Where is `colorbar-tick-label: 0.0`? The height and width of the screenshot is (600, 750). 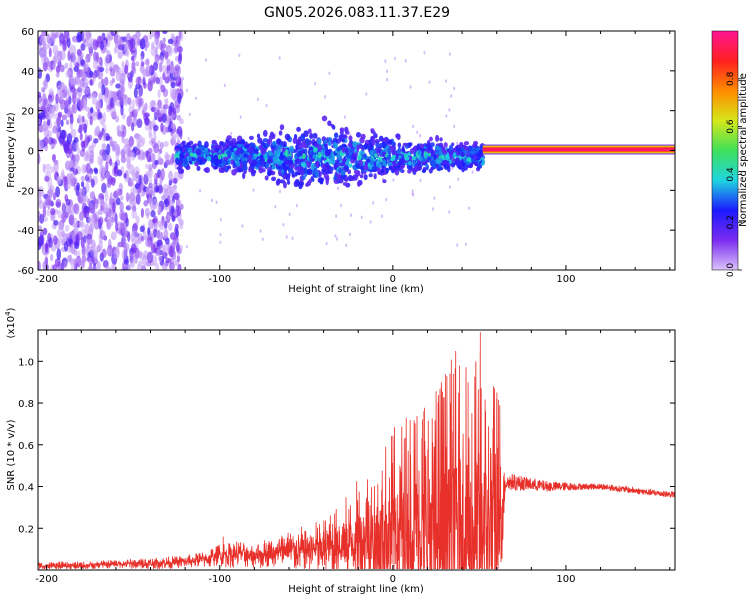
colorbar-tick-label: 0.0 is located at coordinates (731, 270).